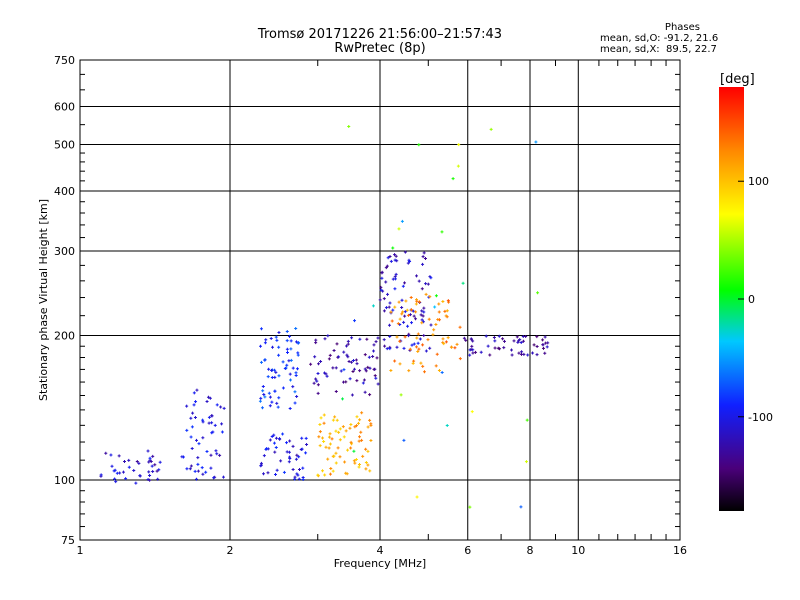 This screenshot has width=800, height=600. Describe the element at coordinates (203, 434) in the screenshot. I see `cluster-1.7-mhz-trace` at that location.